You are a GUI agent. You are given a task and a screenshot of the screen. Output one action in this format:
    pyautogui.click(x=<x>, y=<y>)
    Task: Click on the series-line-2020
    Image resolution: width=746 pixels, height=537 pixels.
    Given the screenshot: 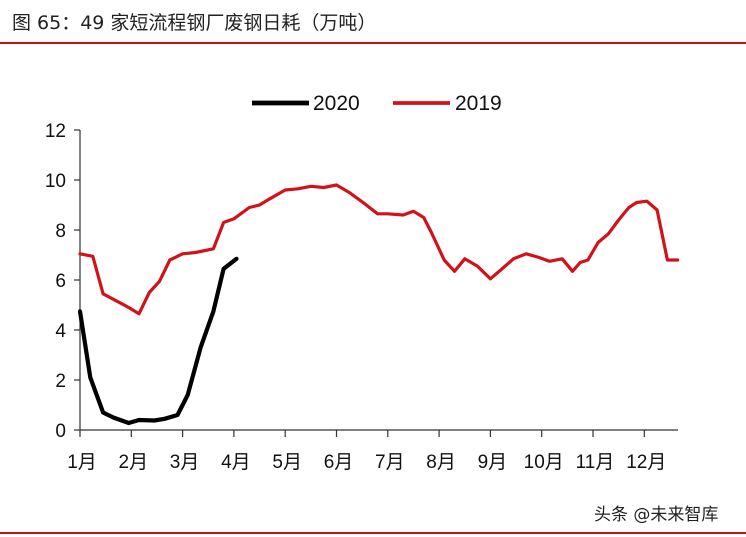 What is the action you would take?
    pyautogui.click(x=158, y=341)
    